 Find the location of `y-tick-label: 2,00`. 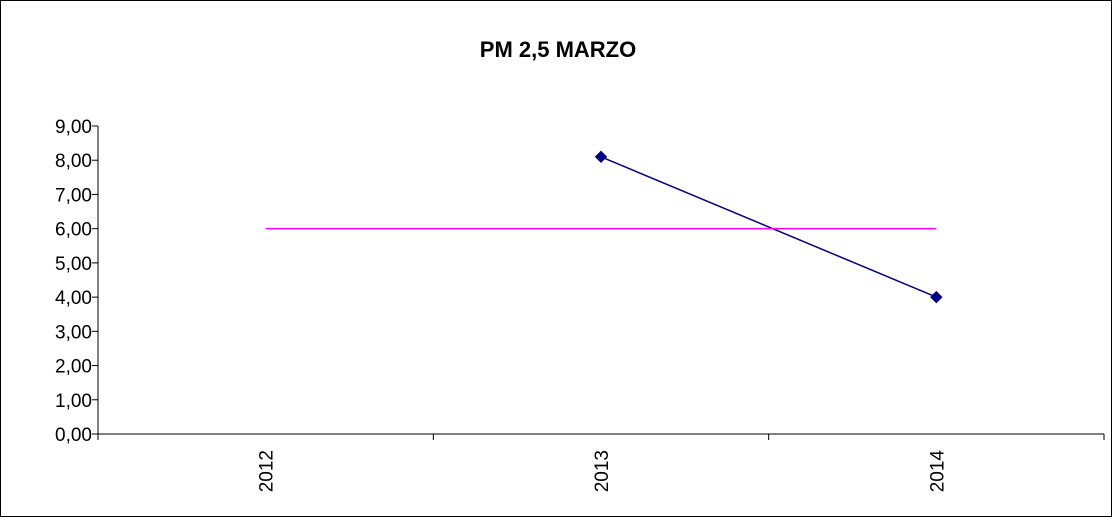

y-tick-label: 2,00 is located at coordinates (73, 367).